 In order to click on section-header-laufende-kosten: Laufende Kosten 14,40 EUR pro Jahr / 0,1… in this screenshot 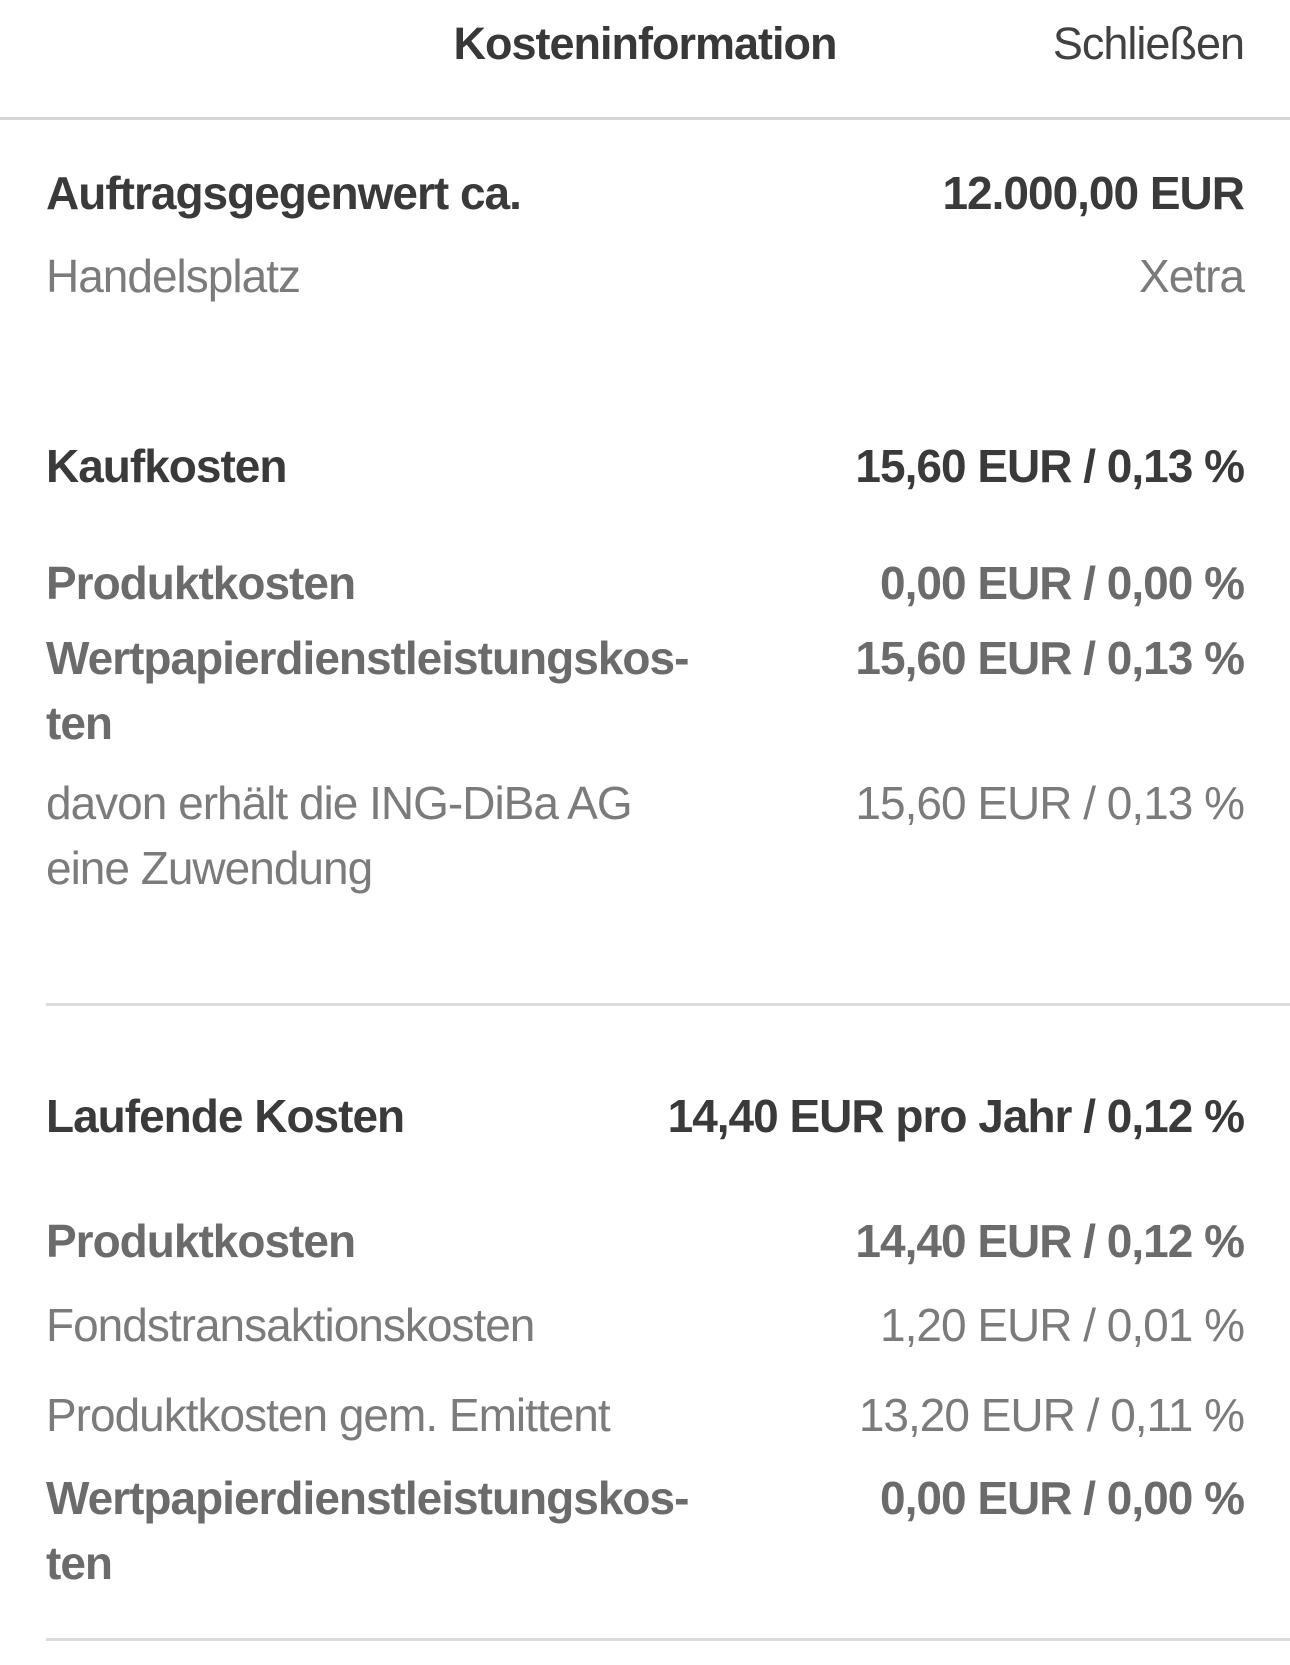, I will do `click(645, 1116)`.